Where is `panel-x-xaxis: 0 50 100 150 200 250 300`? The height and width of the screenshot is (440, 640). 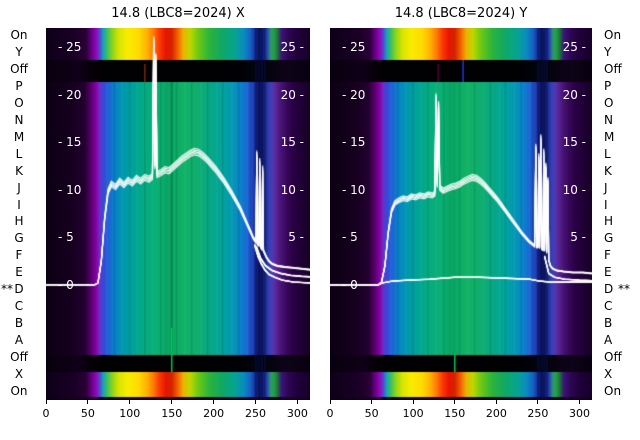 panel-x-xaxis: 0 50 100 150 200 250 300 is located at coordinates (176, 416).